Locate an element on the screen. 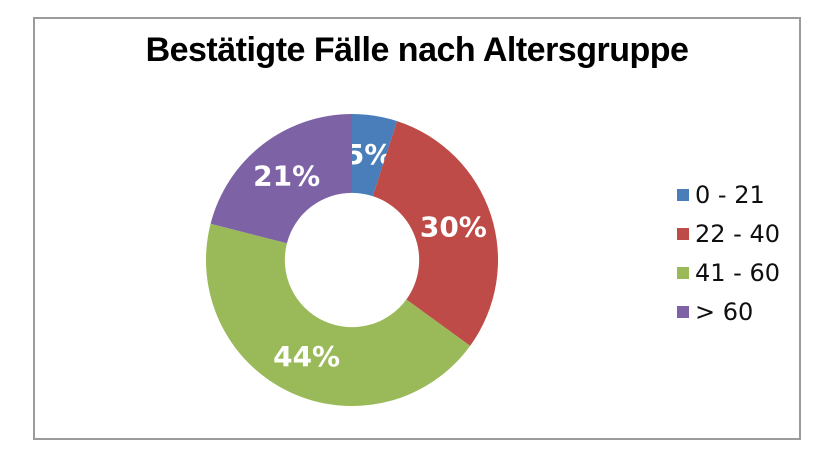 This screenshot has height=464, width=834. legend-swatch-blue is located at coordinates (683, 195).